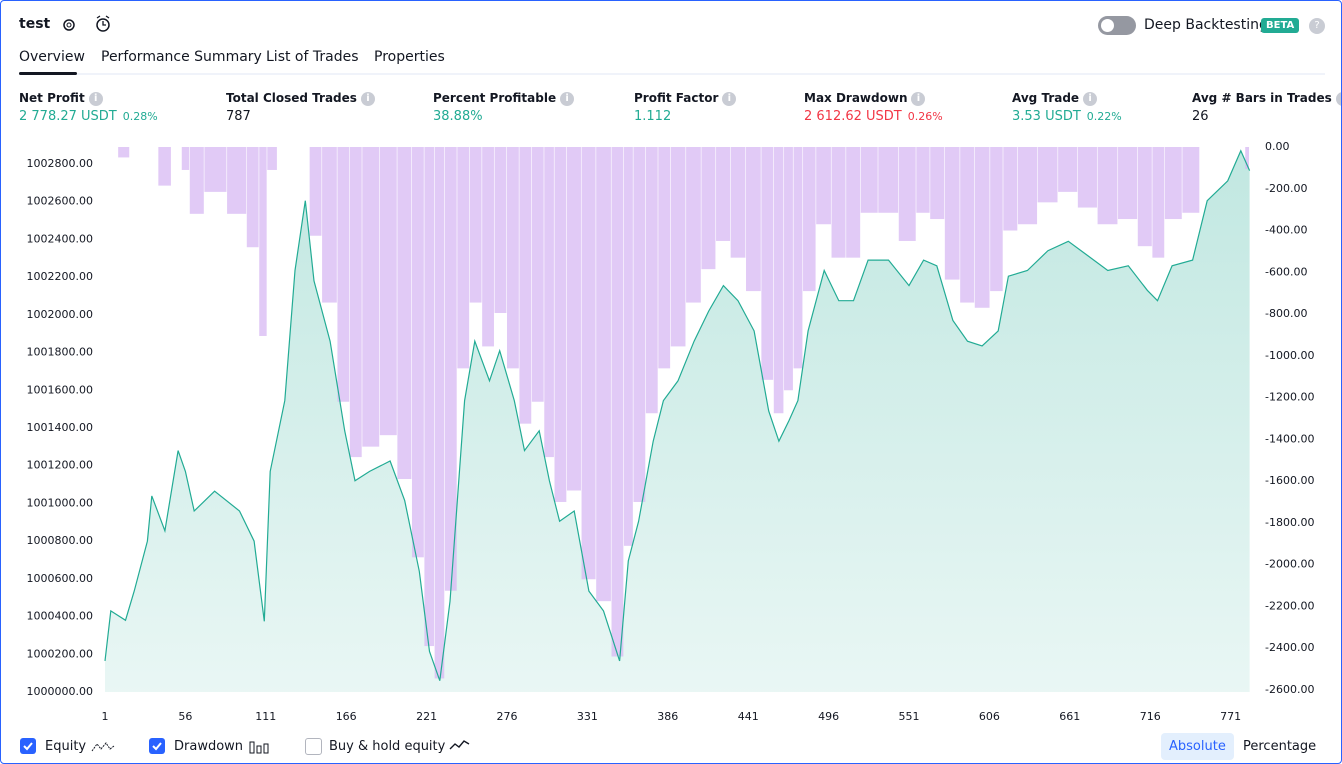 Image resolution: width=1342 pixels, height=764 pixels. What do you see at coordinates (157, 746) in the screenshot?
I see `drawdown-checkbox` at bounding box center [157, 746].